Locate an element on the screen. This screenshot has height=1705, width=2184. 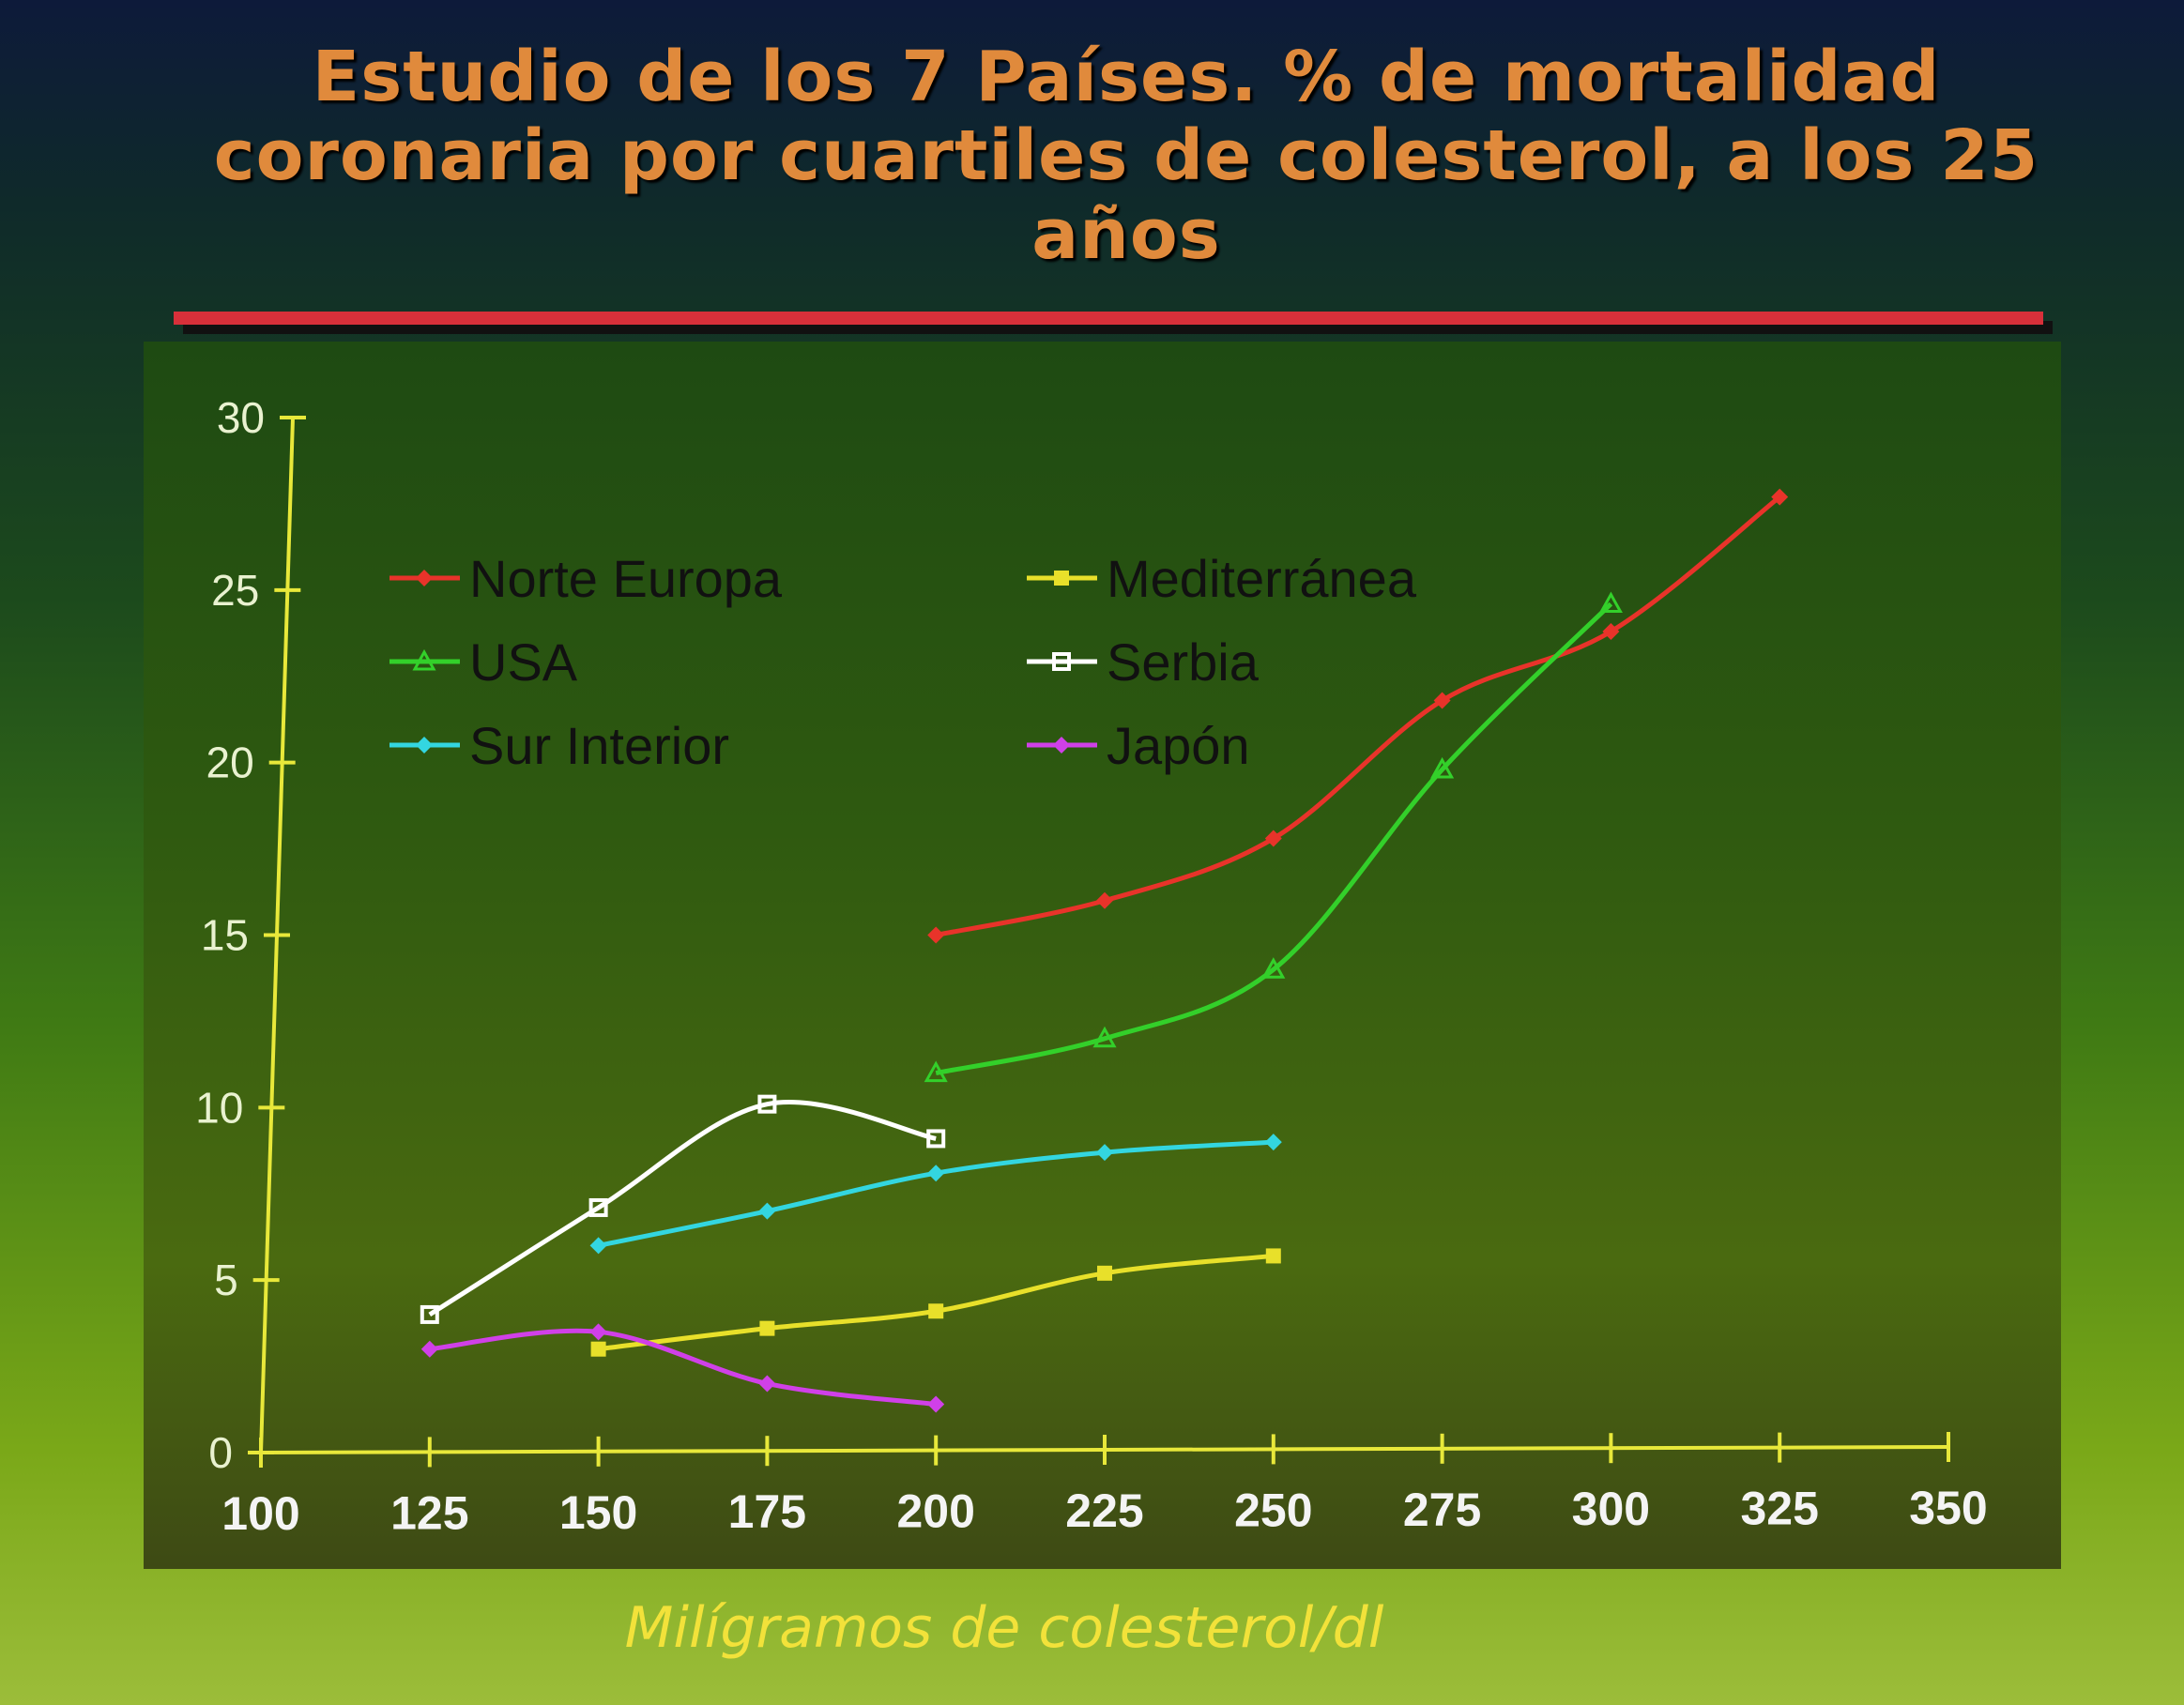
x-tick-label: 300 is located at coordinates (1611, 1509).